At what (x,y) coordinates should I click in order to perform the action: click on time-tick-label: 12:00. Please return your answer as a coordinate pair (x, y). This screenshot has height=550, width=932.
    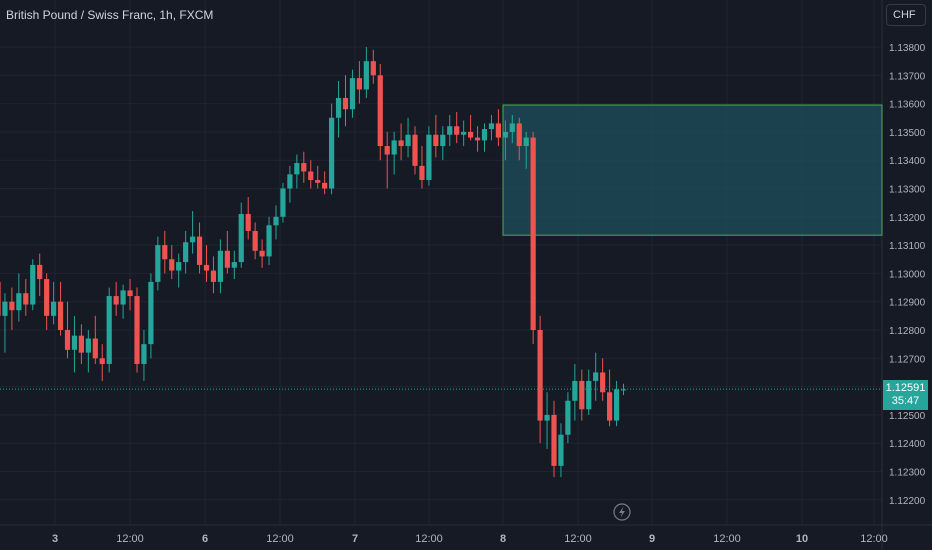
    Looking at the image, I should click on (130, 539).